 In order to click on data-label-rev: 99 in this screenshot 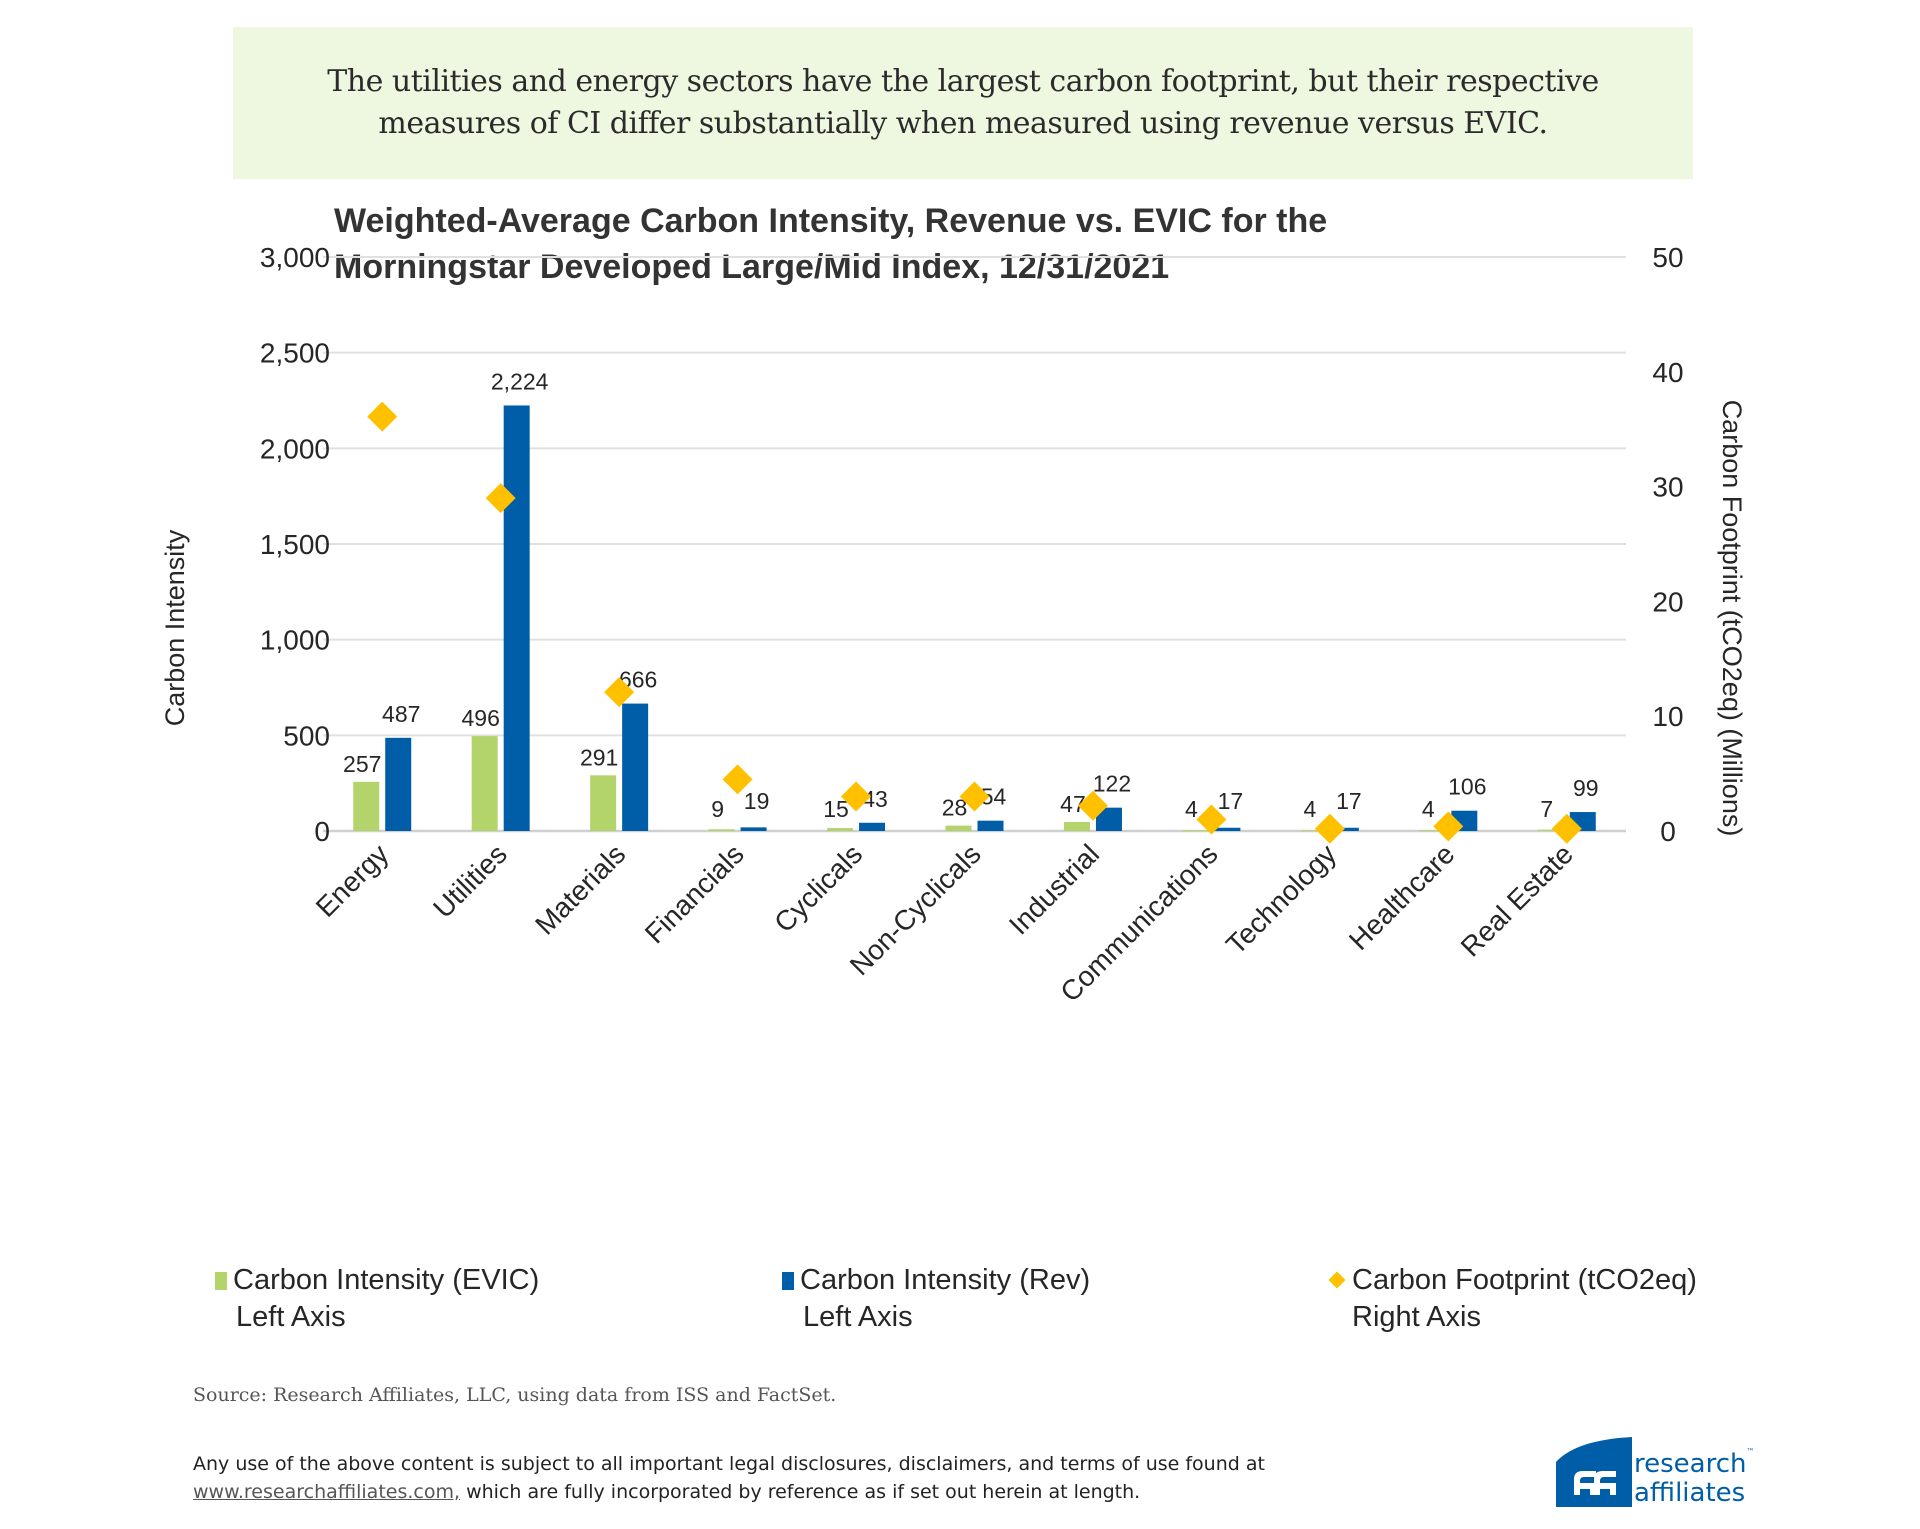, I will do `click(1586, 788)`.